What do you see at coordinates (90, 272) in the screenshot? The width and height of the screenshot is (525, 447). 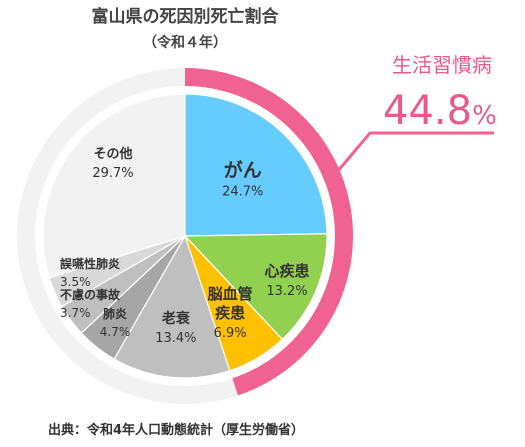 I see `slice-label-6: 誤嚥性肺炎 3.5%` at bounding box center [90, 272].